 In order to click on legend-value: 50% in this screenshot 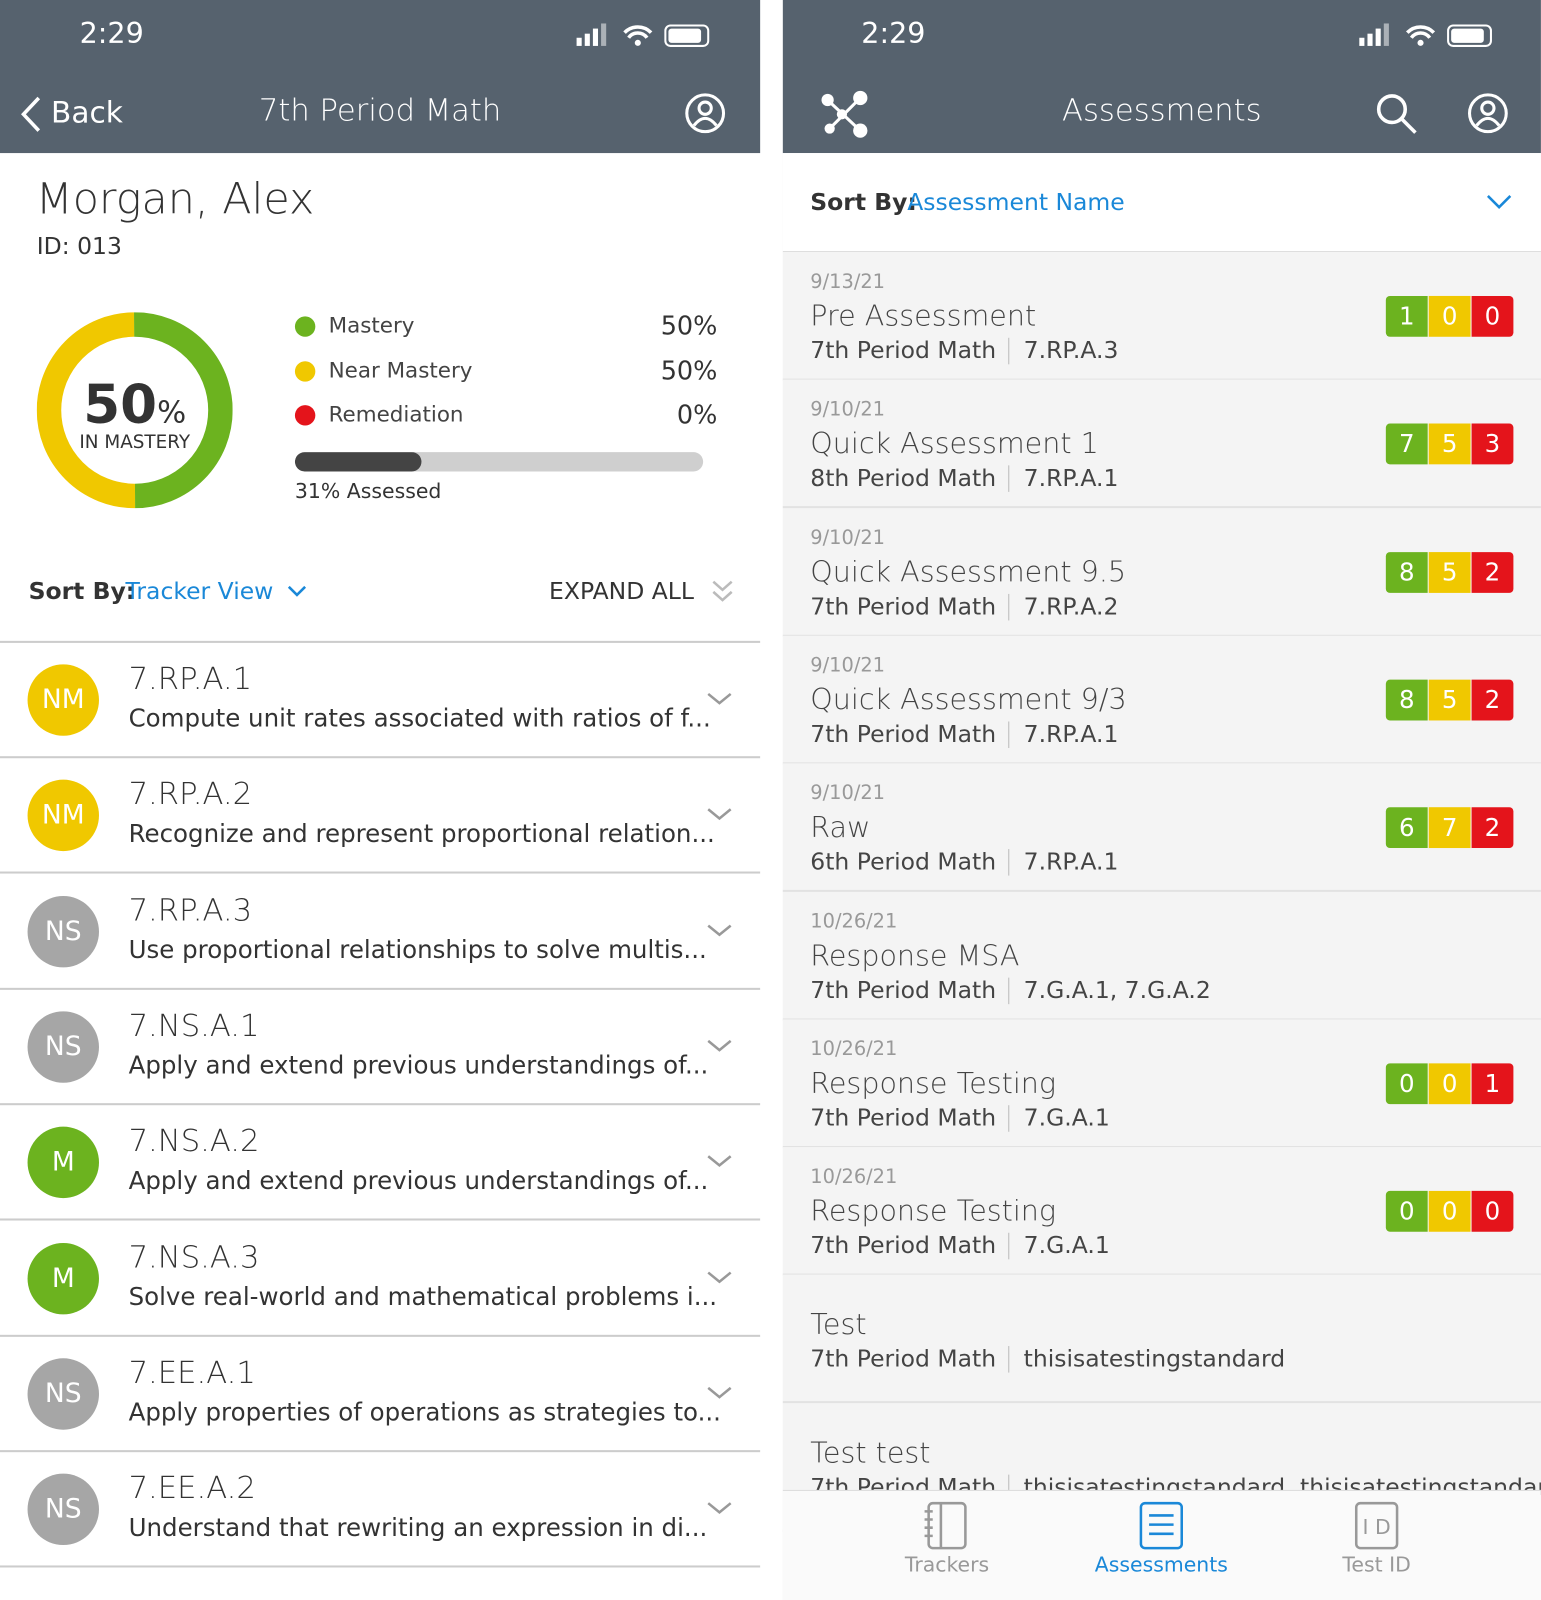, I will do `click(689, 326)`.